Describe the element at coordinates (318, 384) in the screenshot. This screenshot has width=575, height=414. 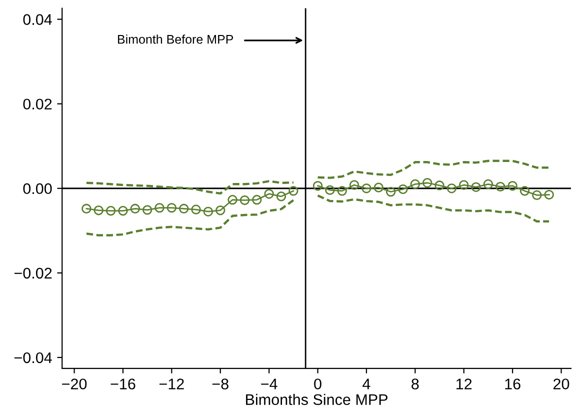
I see `x-tick-label: 0` at that location.